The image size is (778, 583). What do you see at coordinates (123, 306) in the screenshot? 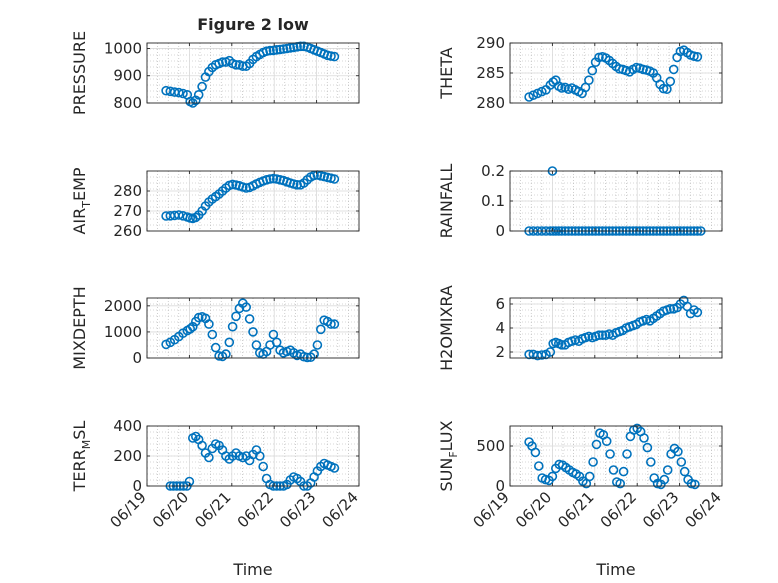
I see `y-tick-label: 2000` at bounding box center [123, 306].